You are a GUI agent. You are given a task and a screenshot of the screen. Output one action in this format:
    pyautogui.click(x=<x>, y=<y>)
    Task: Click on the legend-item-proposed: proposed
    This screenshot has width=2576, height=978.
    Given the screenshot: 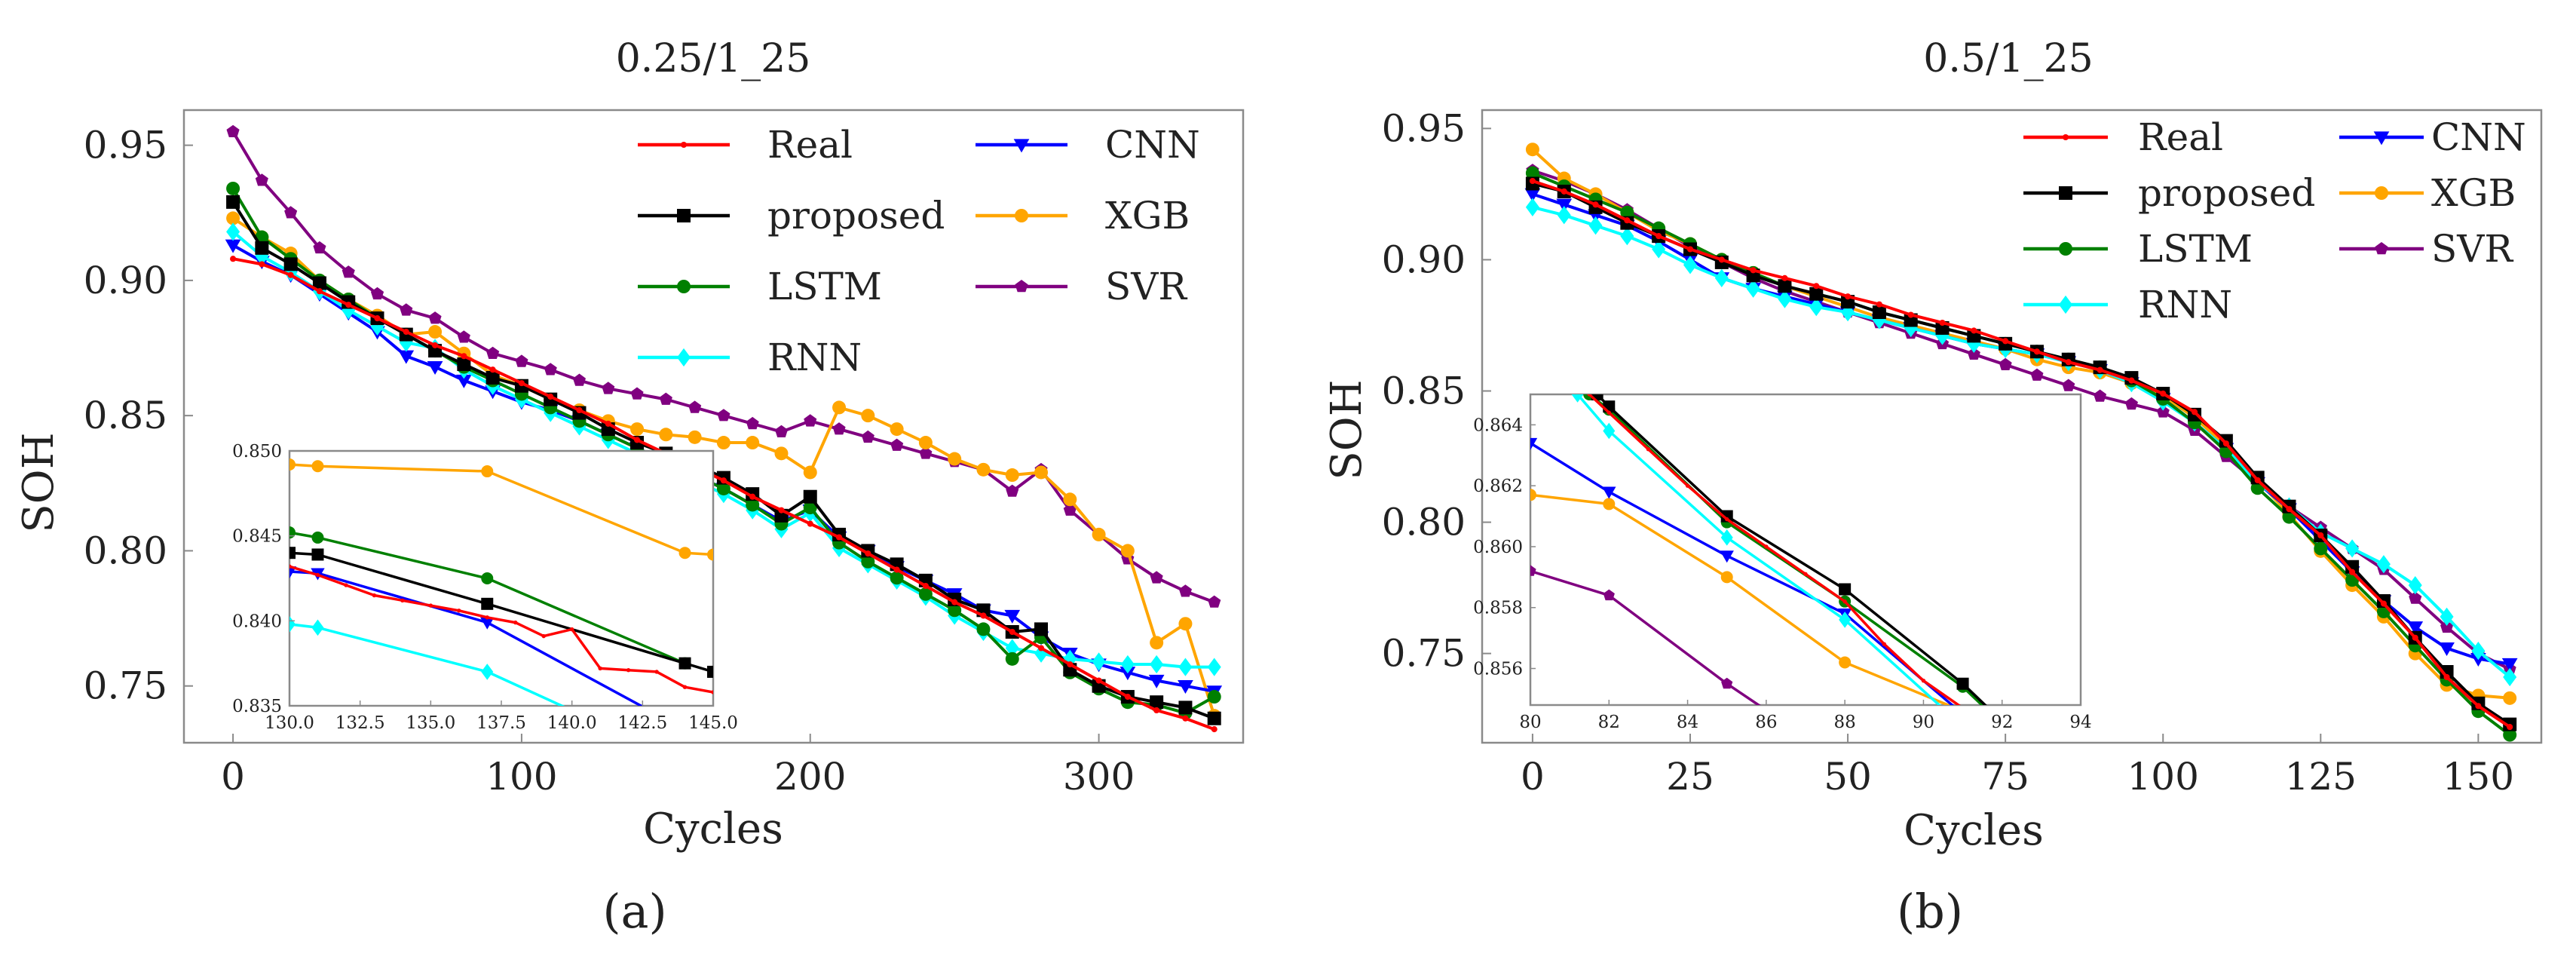 What is the action you would take?
    pyautogui.click(x=2169, y=193)
    